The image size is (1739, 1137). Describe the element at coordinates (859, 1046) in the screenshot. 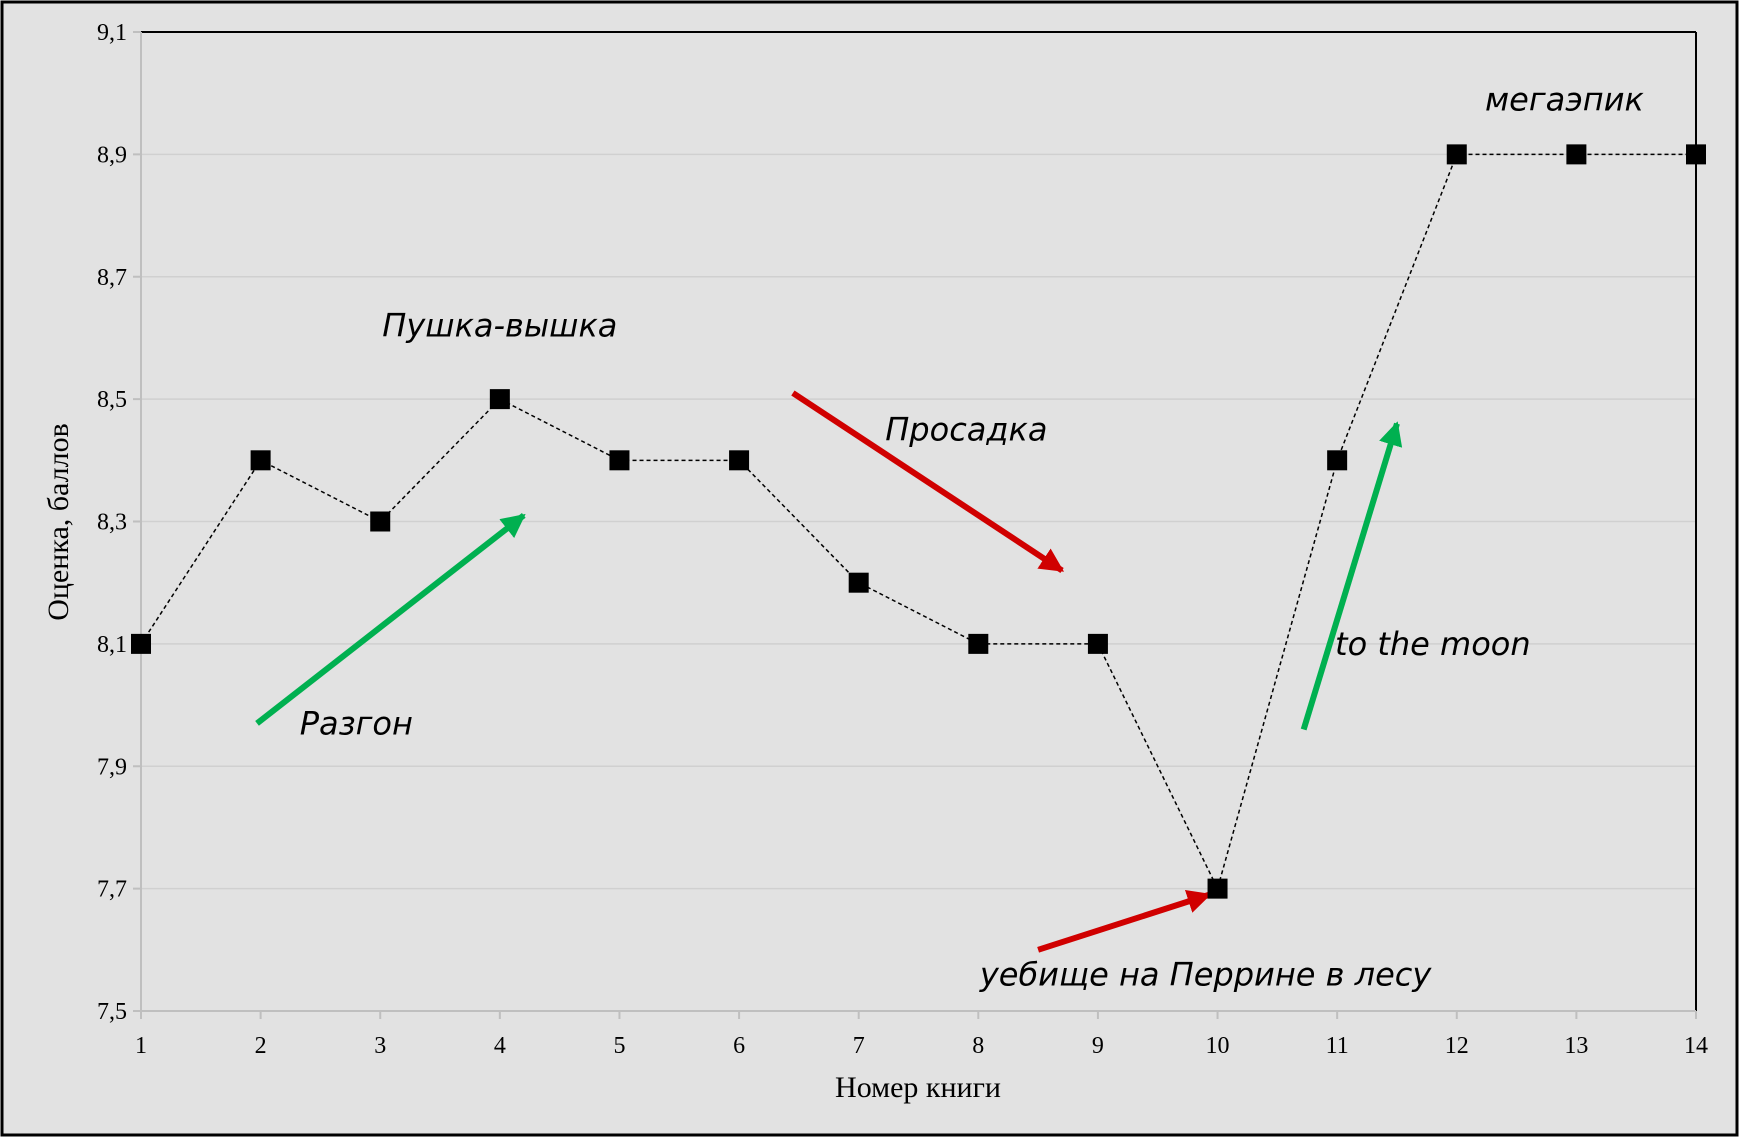

I see `x-tick-label: 7` at that location.